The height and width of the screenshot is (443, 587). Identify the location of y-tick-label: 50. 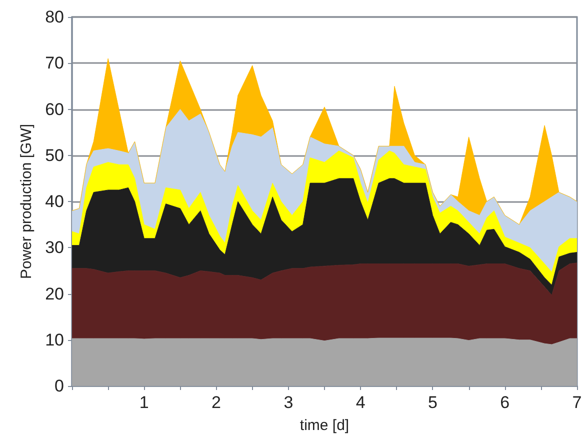
(54, 155).